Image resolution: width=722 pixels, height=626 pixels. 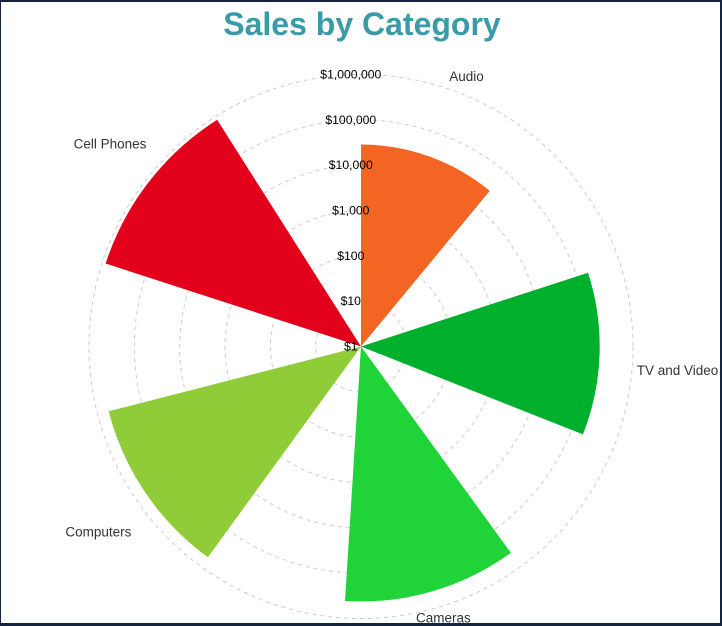 I want to click on svg-text: $100,000, so click(x=350, y=120).